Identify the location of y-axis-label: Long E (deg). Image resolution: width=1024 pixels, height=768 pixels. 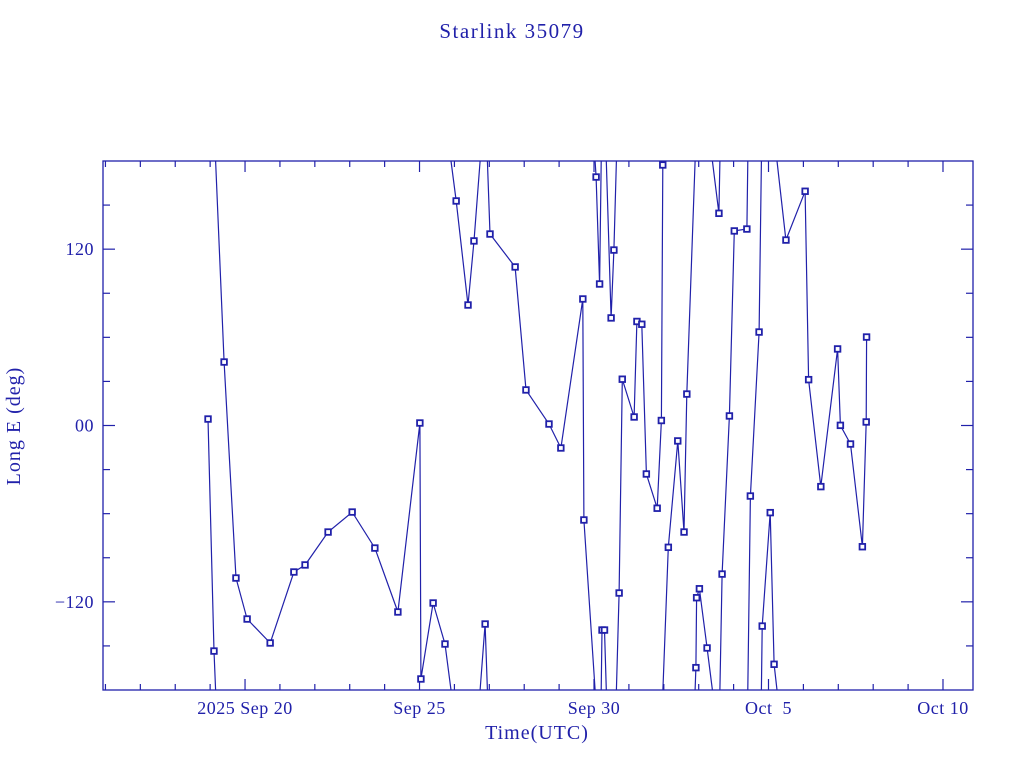
(14, 426).